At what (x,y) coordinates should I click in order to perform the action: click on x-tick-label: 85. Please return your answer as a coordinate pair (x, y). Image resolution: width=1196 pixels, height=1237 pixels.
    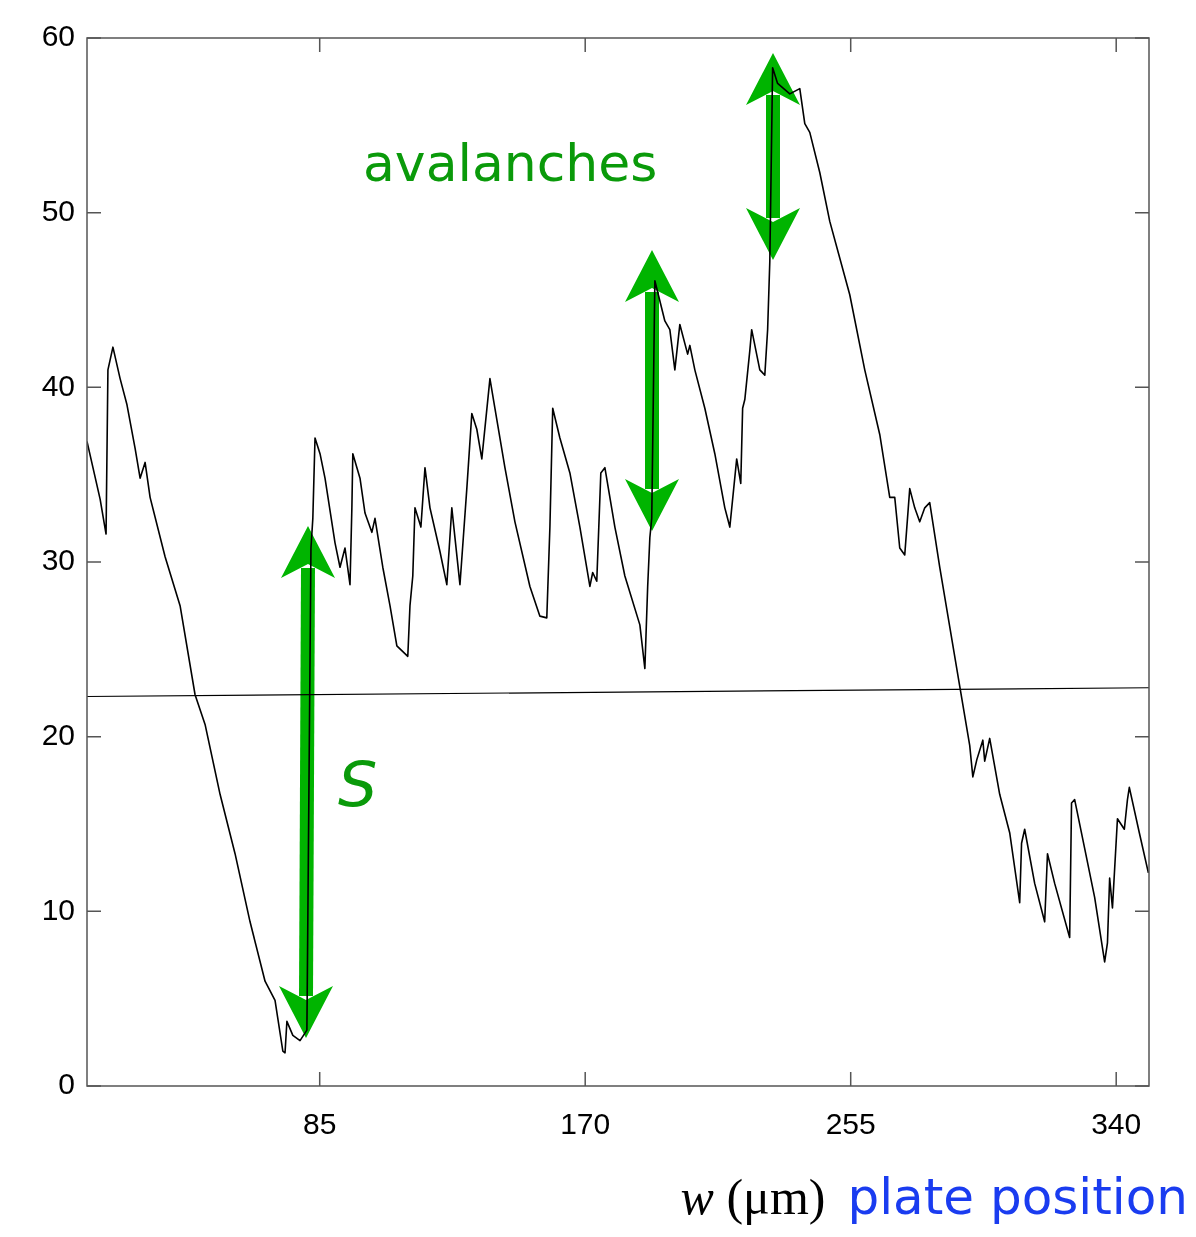
    Looking at the image, I should click on (320, 1124).